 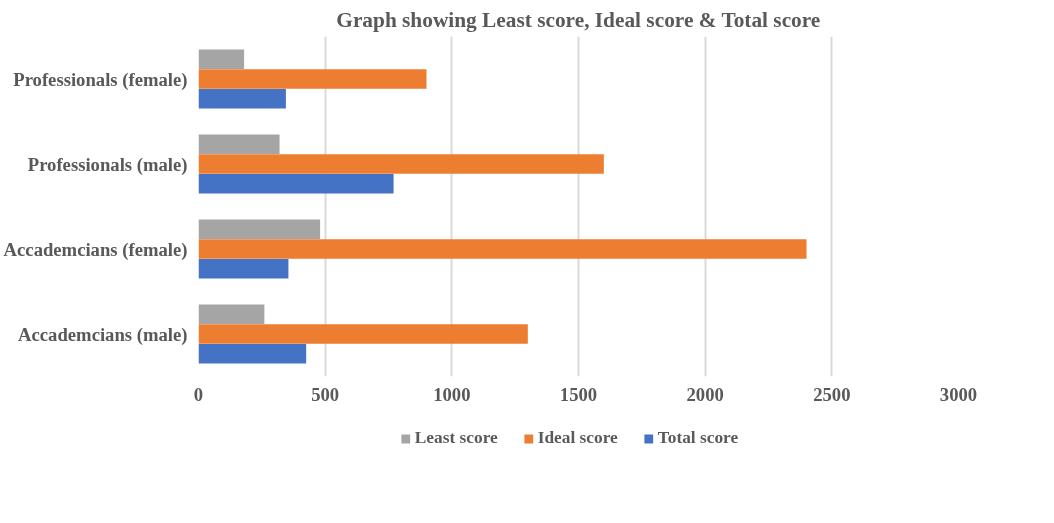 What do you see at coordinates (578, 19) in the screenshot?
I see `chart-title: Graph showing Least score, Ideal score & Total score` at bounding box center [578, 19].